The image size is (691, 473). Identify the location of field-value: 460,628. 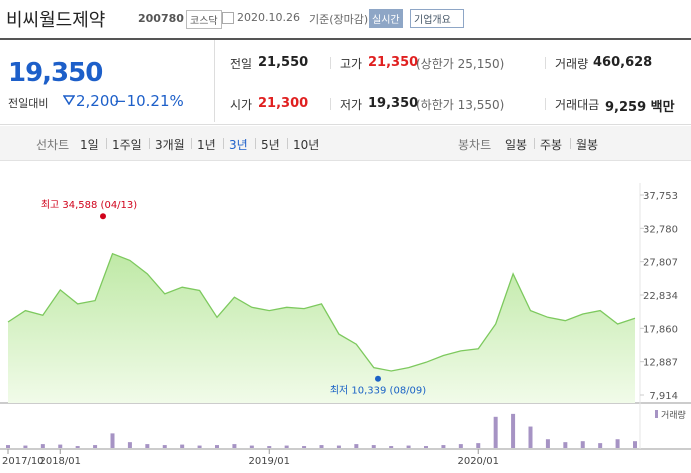
(623, 62).